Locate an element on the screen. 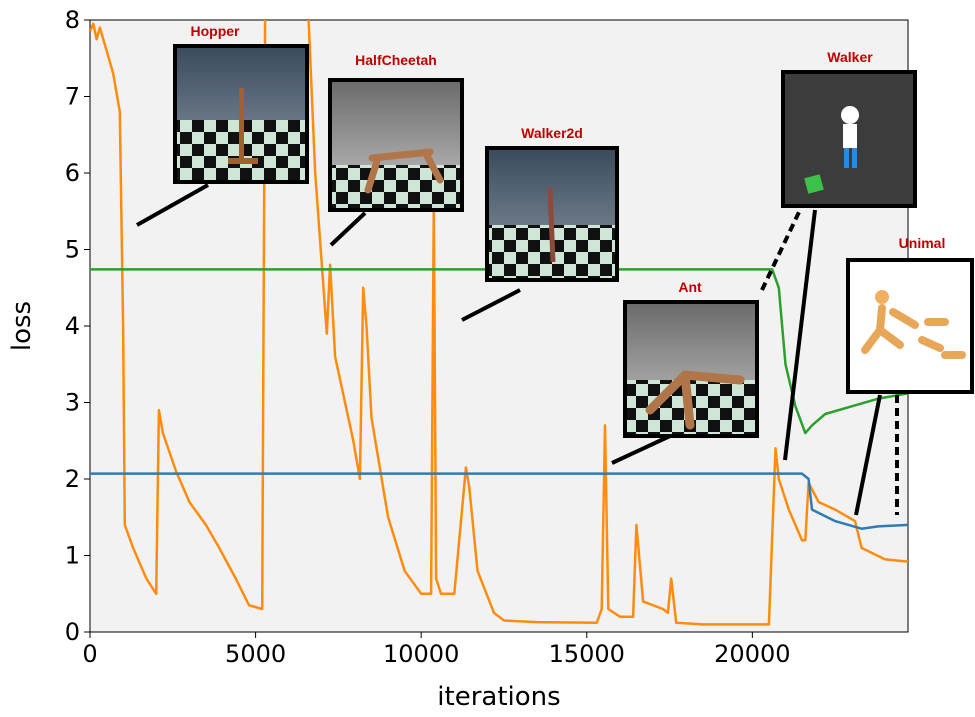 The width and height of the screenshot is (975, 717). annotation-label: Unimal is located at coordinates (922, 243).